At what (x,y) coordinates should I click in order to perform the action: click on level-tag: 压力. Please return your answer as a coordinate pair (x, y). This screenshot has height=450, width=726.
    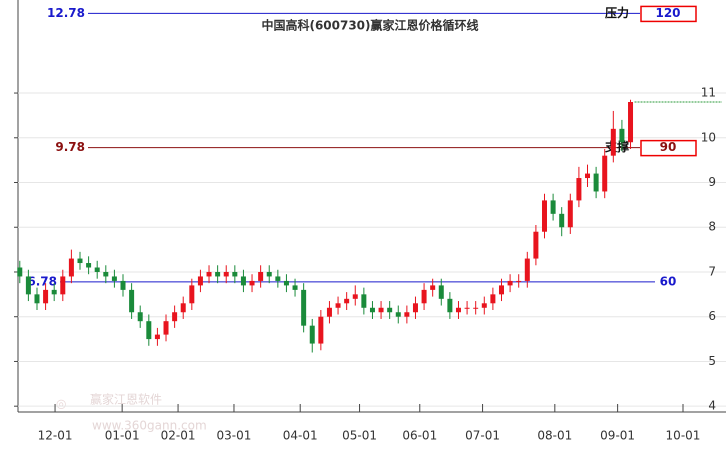
    Looking at the image, I should click on (617, 12).